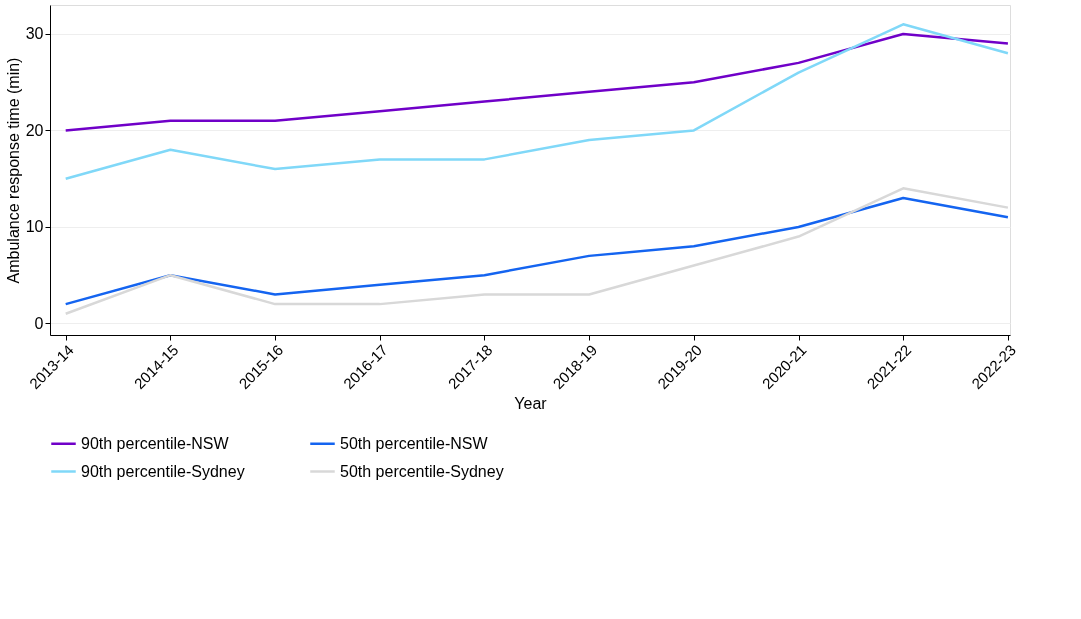 The width and height of the screenshot is (1081, 619). I want to click on legend-label: 90th percentile-NSW, so click(155, 443).